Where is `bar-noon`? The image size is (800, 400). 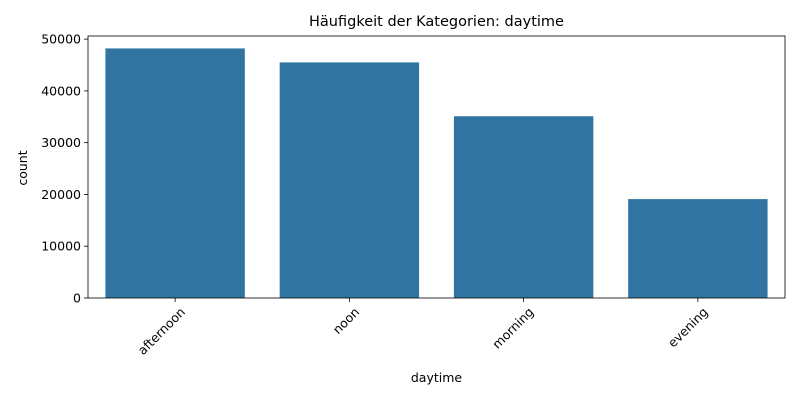 bar-noon is located at coordinates (349, 180).